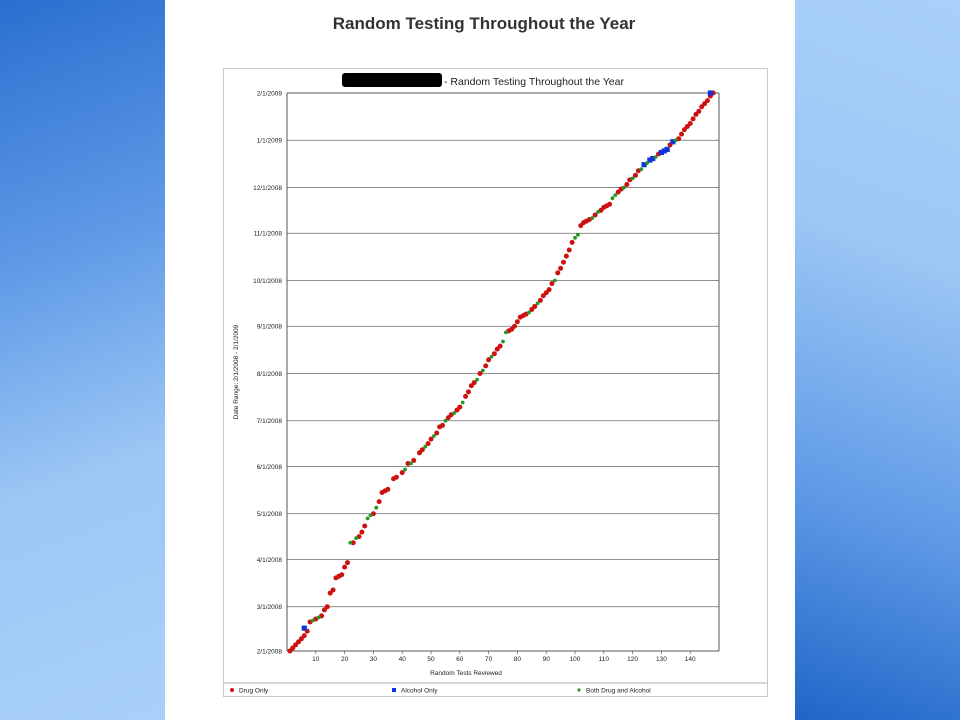  What do you see at coordinates (618, 690) in the screenshot?
I see `legend-both-label: Both Drug and Alcohol` at bounding box center [618, 690].